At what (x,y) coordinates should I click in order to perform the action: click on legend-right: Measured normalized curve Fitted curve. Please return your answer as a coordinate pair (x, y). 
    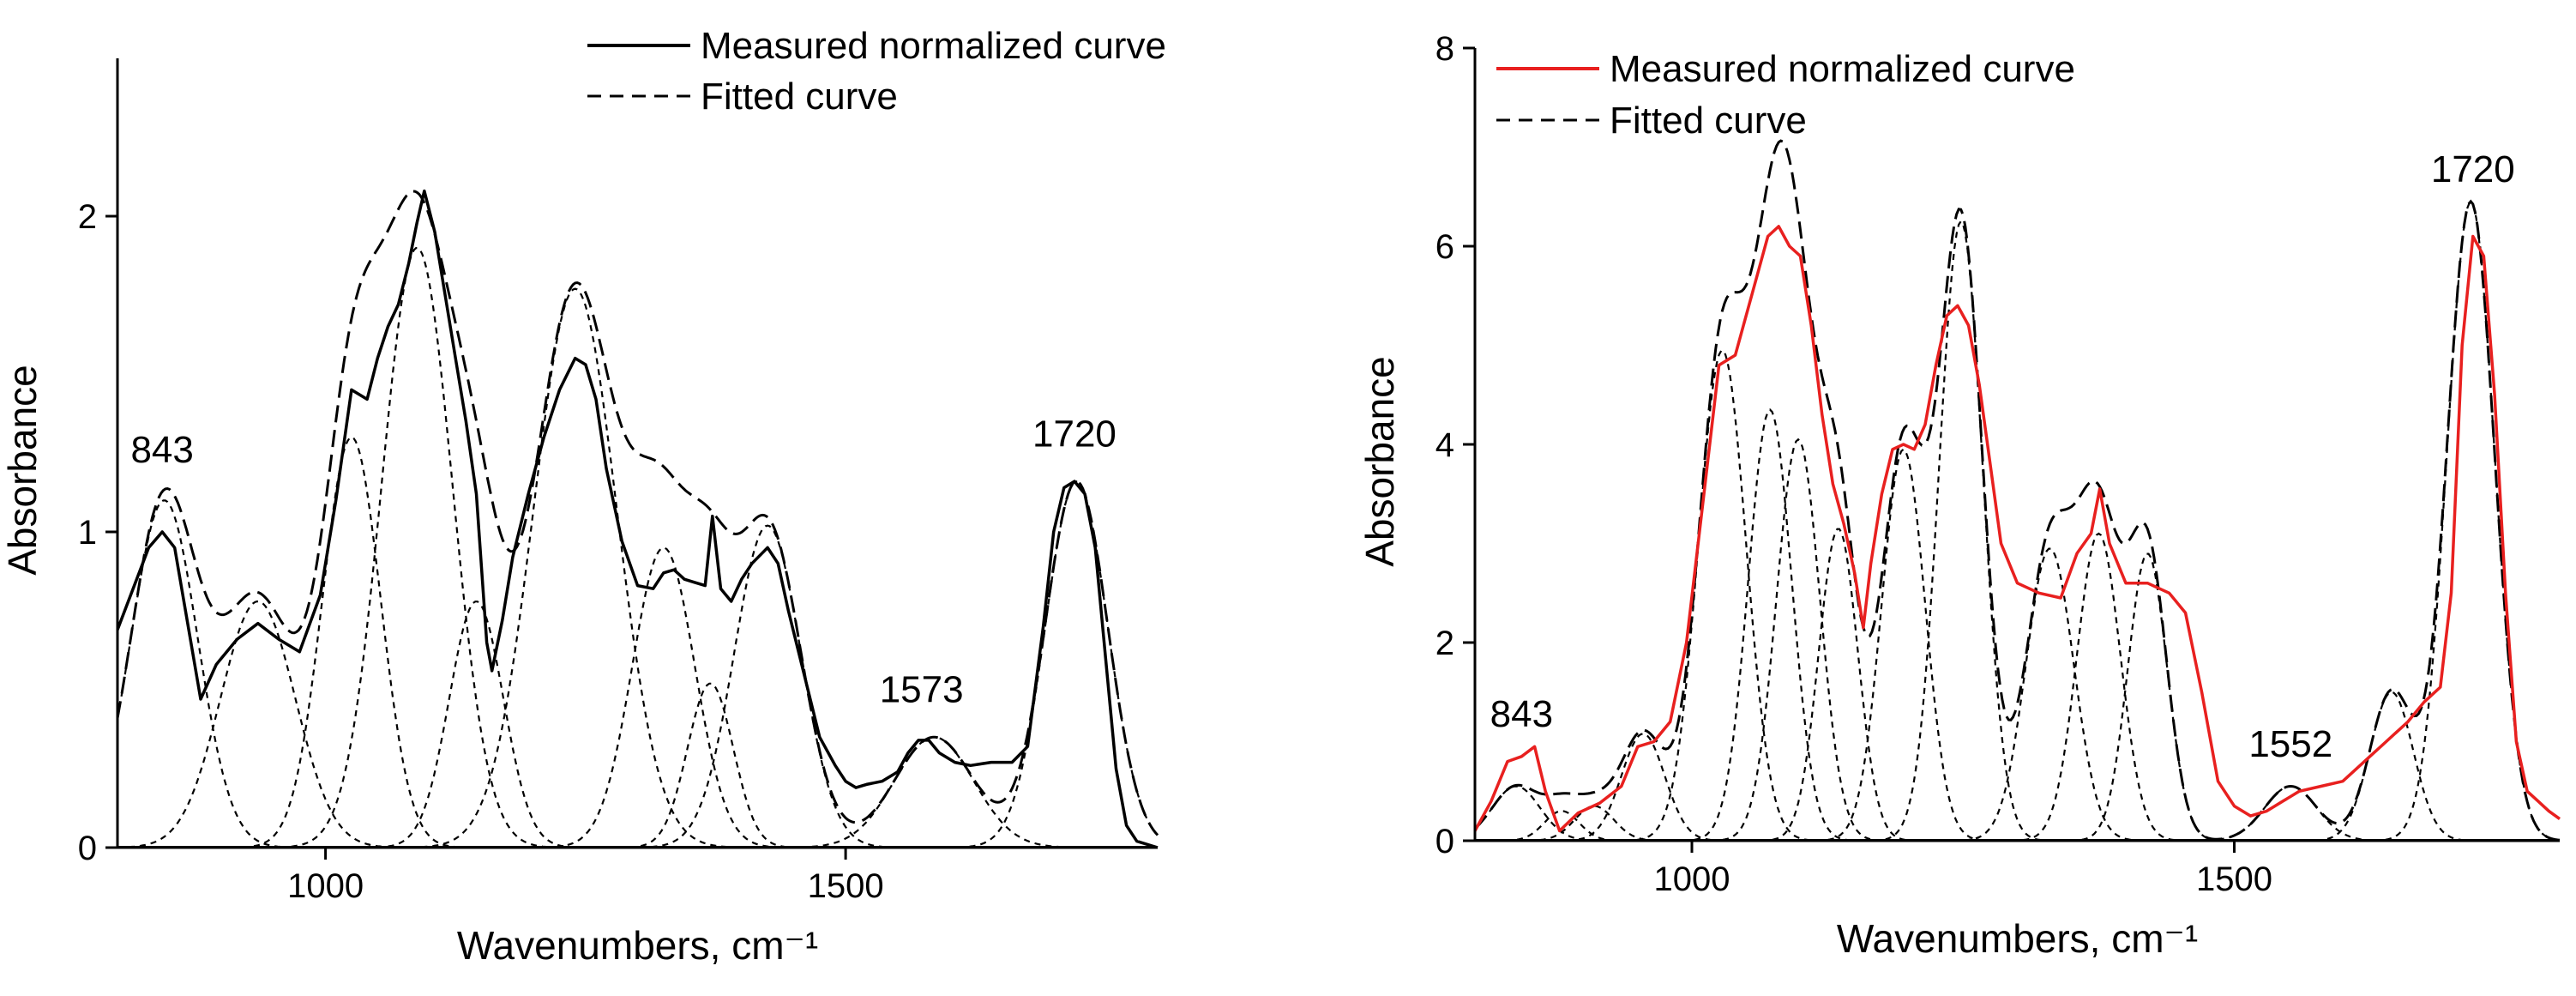
    Looking at the image, I should click on (1786, 95).